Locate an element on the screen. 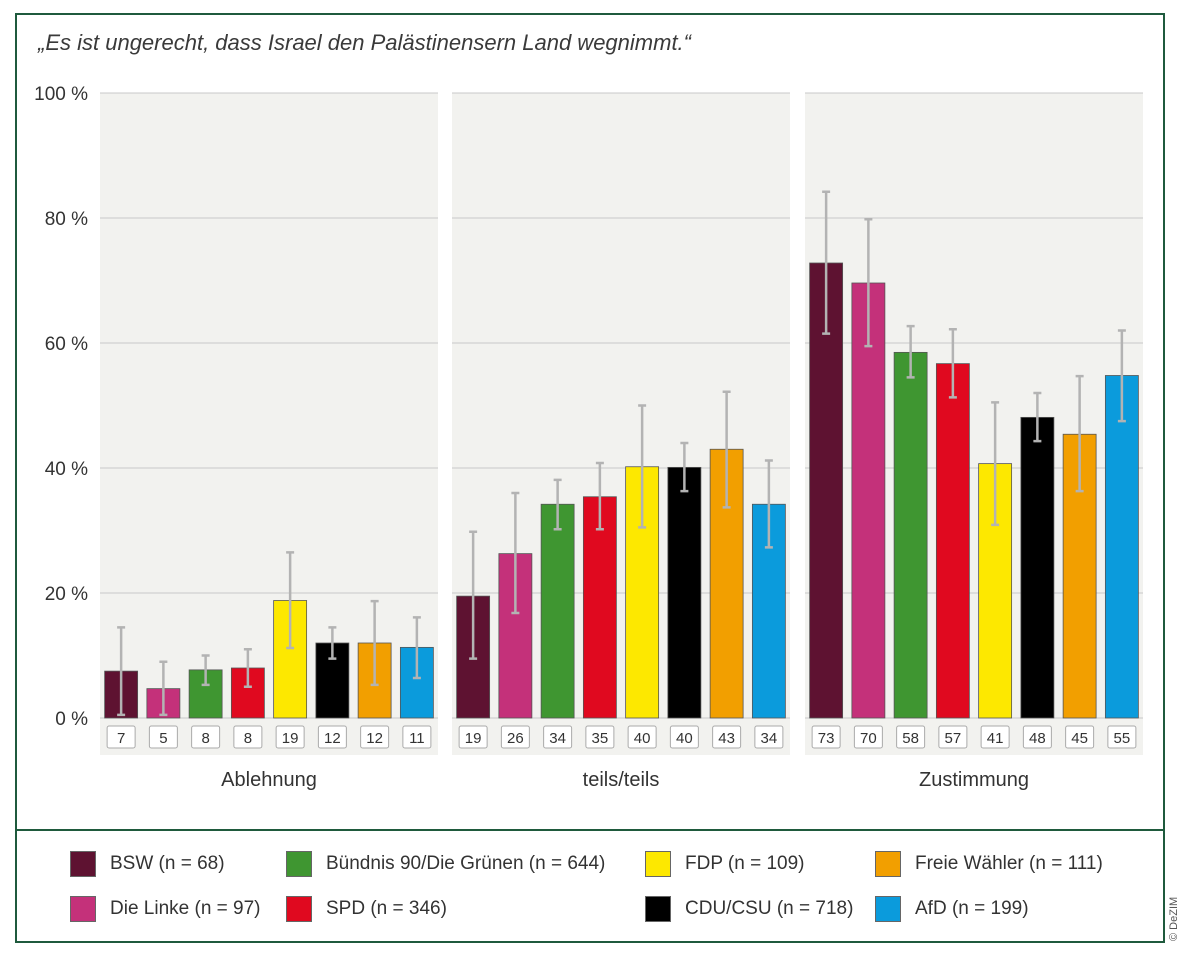  bar-b-ndnis-90-die-gr-nen-zustimmung is located at coordinates (910, 535).